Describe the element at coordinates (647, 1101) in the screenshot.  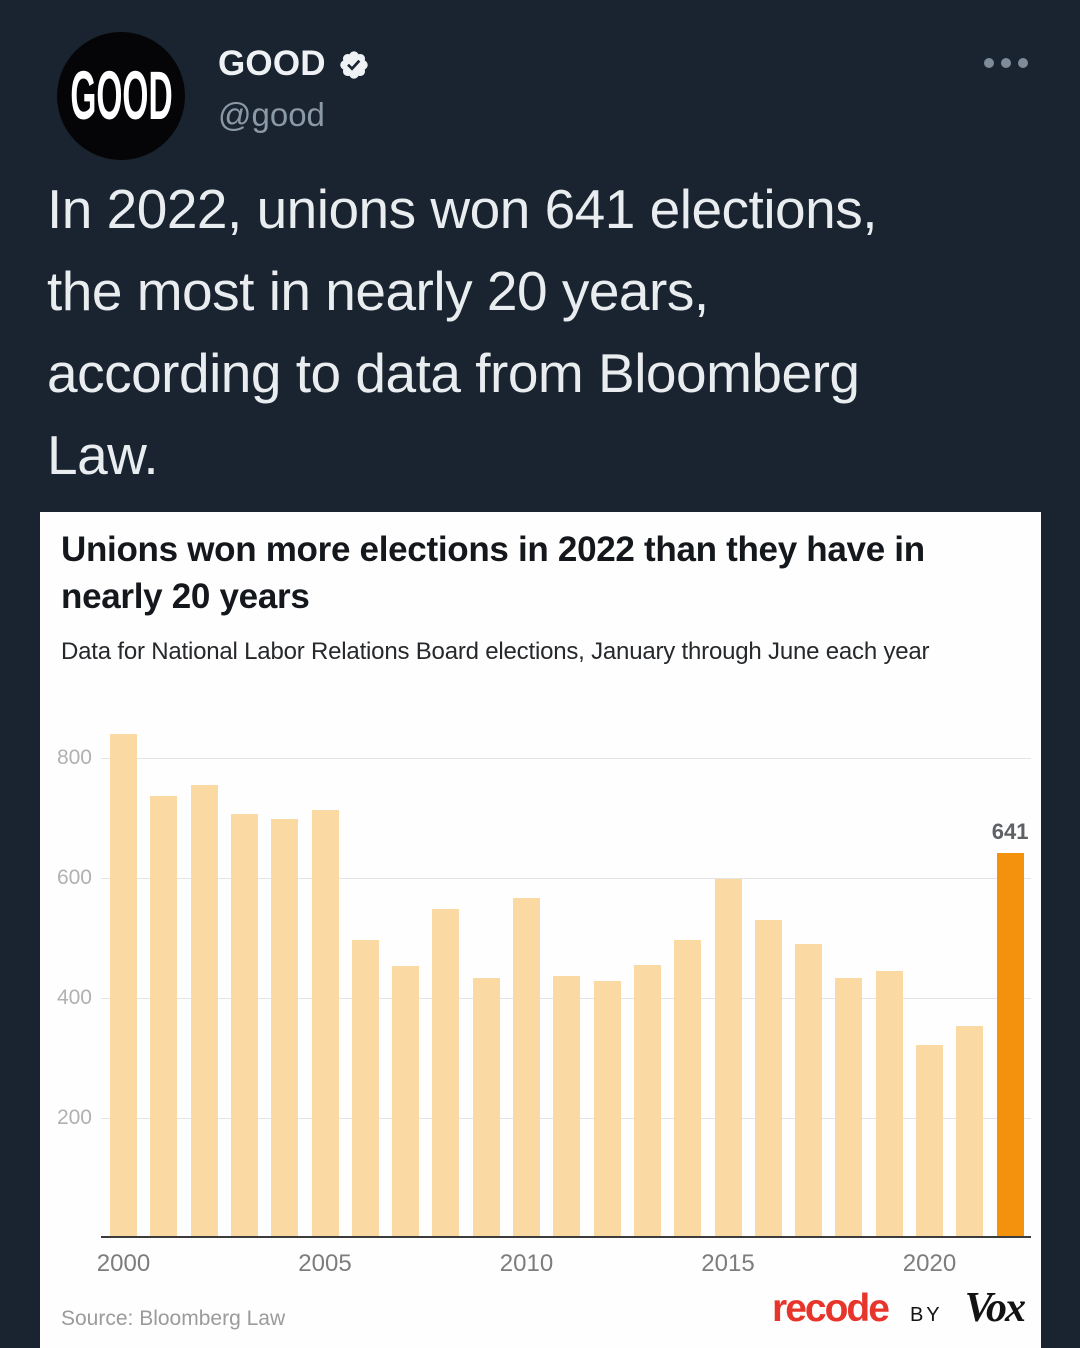
I see `bar-2013` at that location.